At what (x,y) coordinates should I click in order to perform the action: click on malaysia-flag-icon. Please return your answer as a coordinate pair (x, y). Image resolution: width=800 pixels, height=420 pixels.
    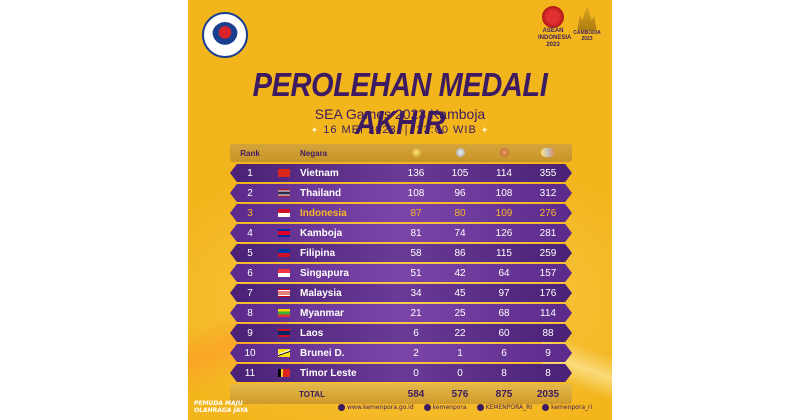
    Looking at the image, I should click on (284, 293).